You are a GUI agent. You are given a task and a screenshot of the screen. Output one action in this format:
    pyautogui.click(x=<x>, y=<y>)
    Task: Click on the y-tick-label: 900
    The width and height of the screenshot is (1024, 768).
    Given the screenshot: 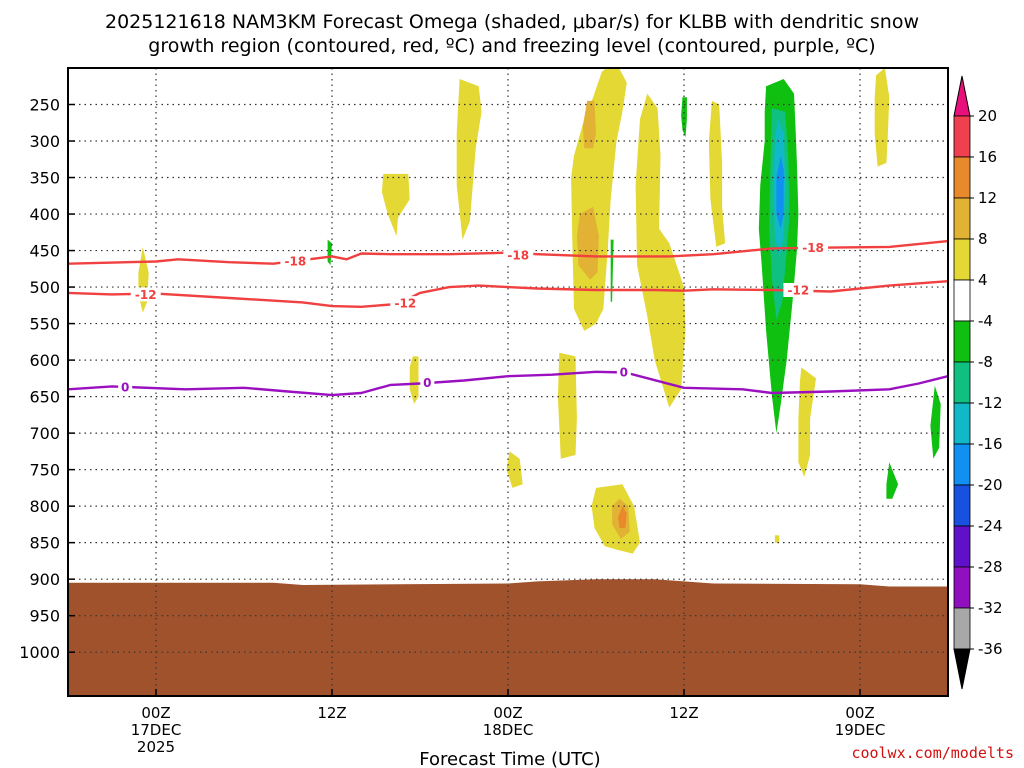 What is the action you would take?
    pyautogui.click(x=44, y=579)
    